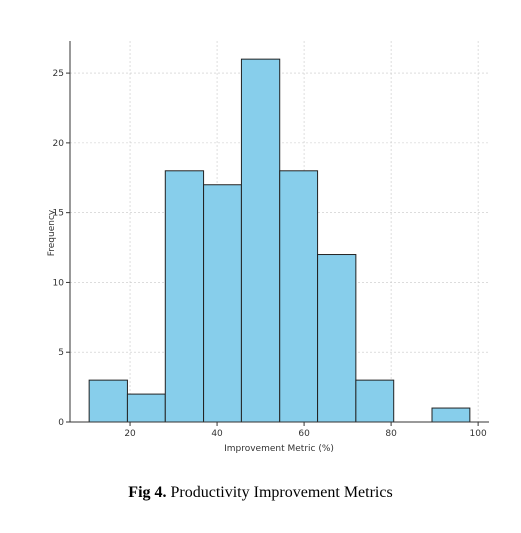 This screenshot has width=521, height=533. I want to click on x-axis-label: Improvement Metric (%), so click(279, 449).